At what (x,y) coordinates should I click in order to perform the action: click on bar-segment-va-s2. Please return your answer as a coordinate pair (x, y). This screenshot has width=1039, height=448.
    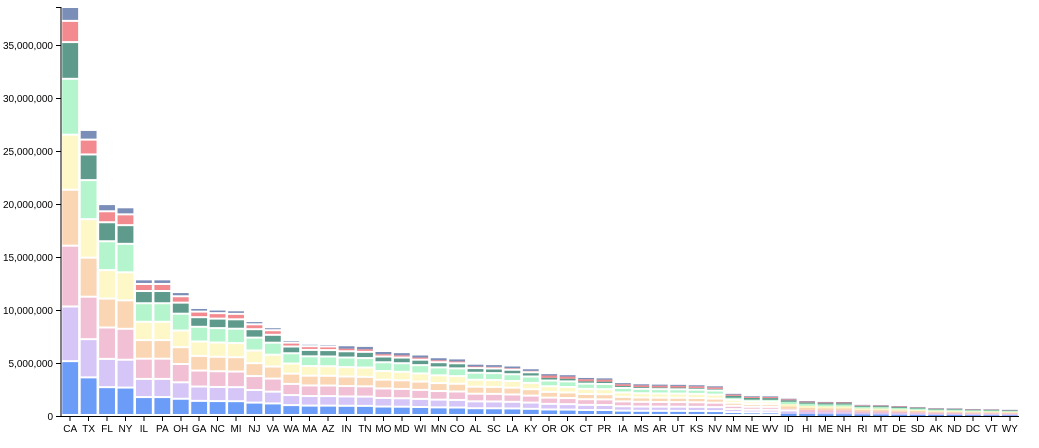
    Looking at the image, I should click on (272, 397).